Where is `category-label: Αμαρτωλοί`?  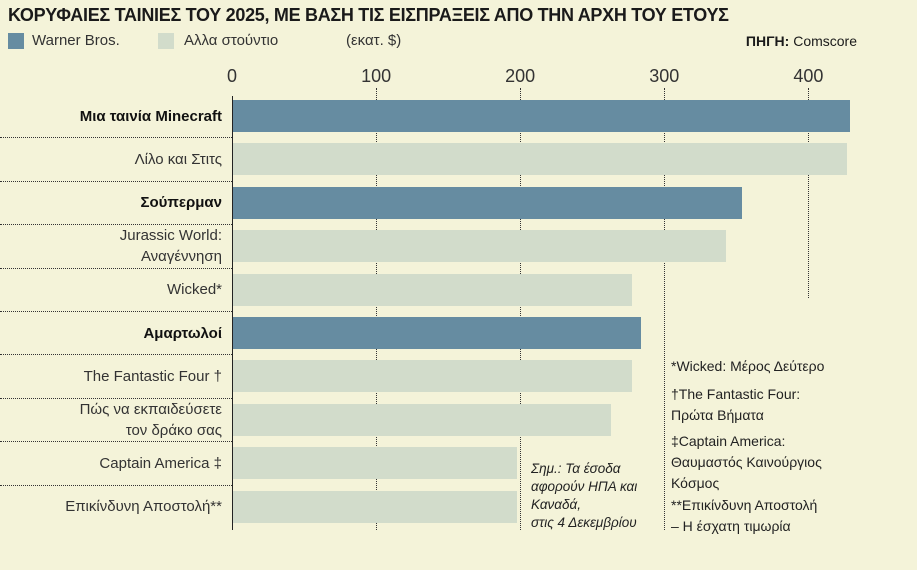 category-label: Αμαρτωλοί is located at coordinates (182, 333).